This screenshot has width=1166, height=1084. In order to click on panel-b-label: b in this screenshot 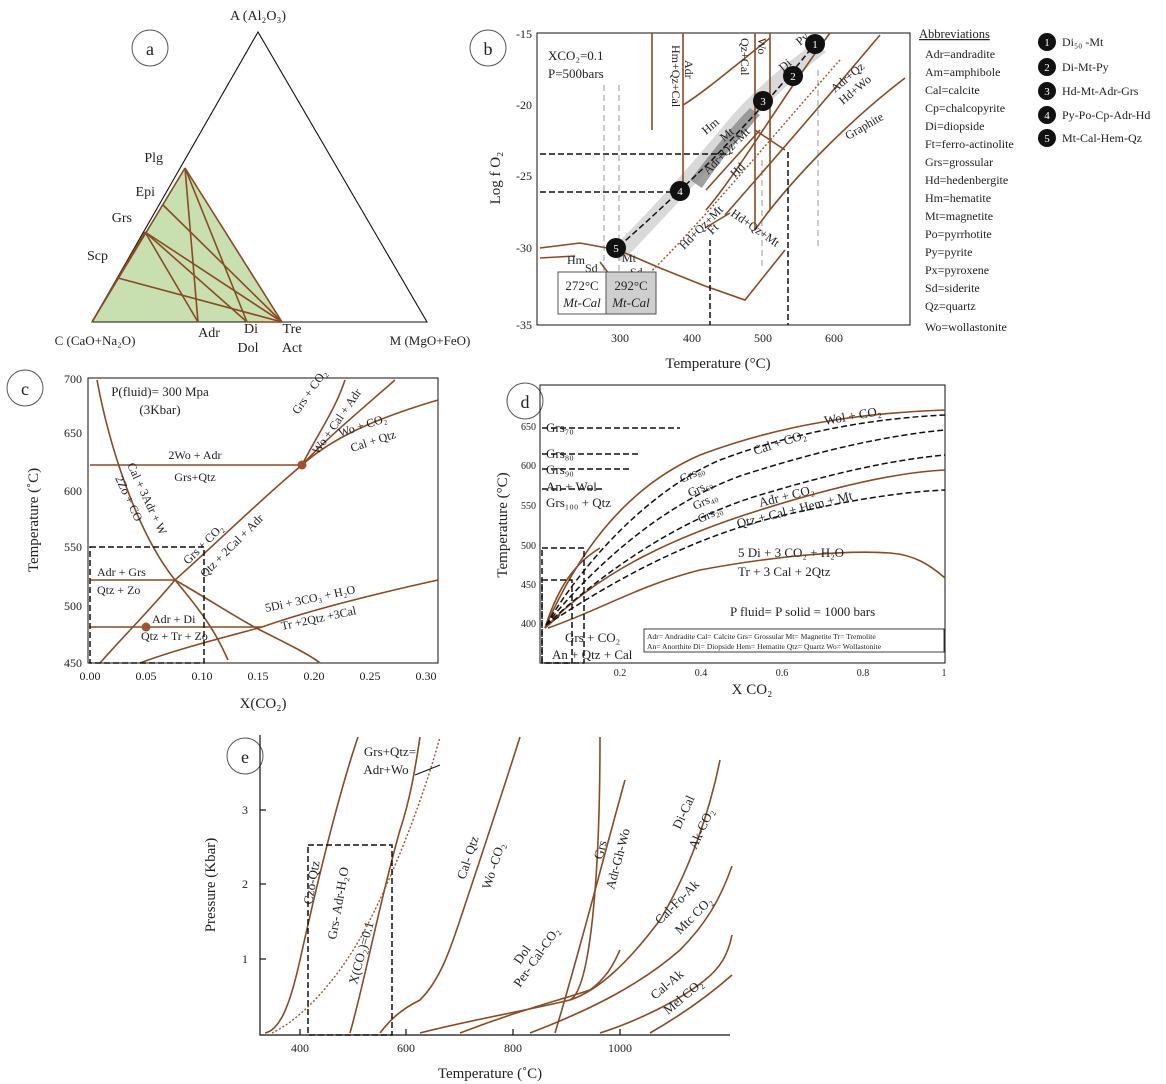, I will do `click(488, 49)`.